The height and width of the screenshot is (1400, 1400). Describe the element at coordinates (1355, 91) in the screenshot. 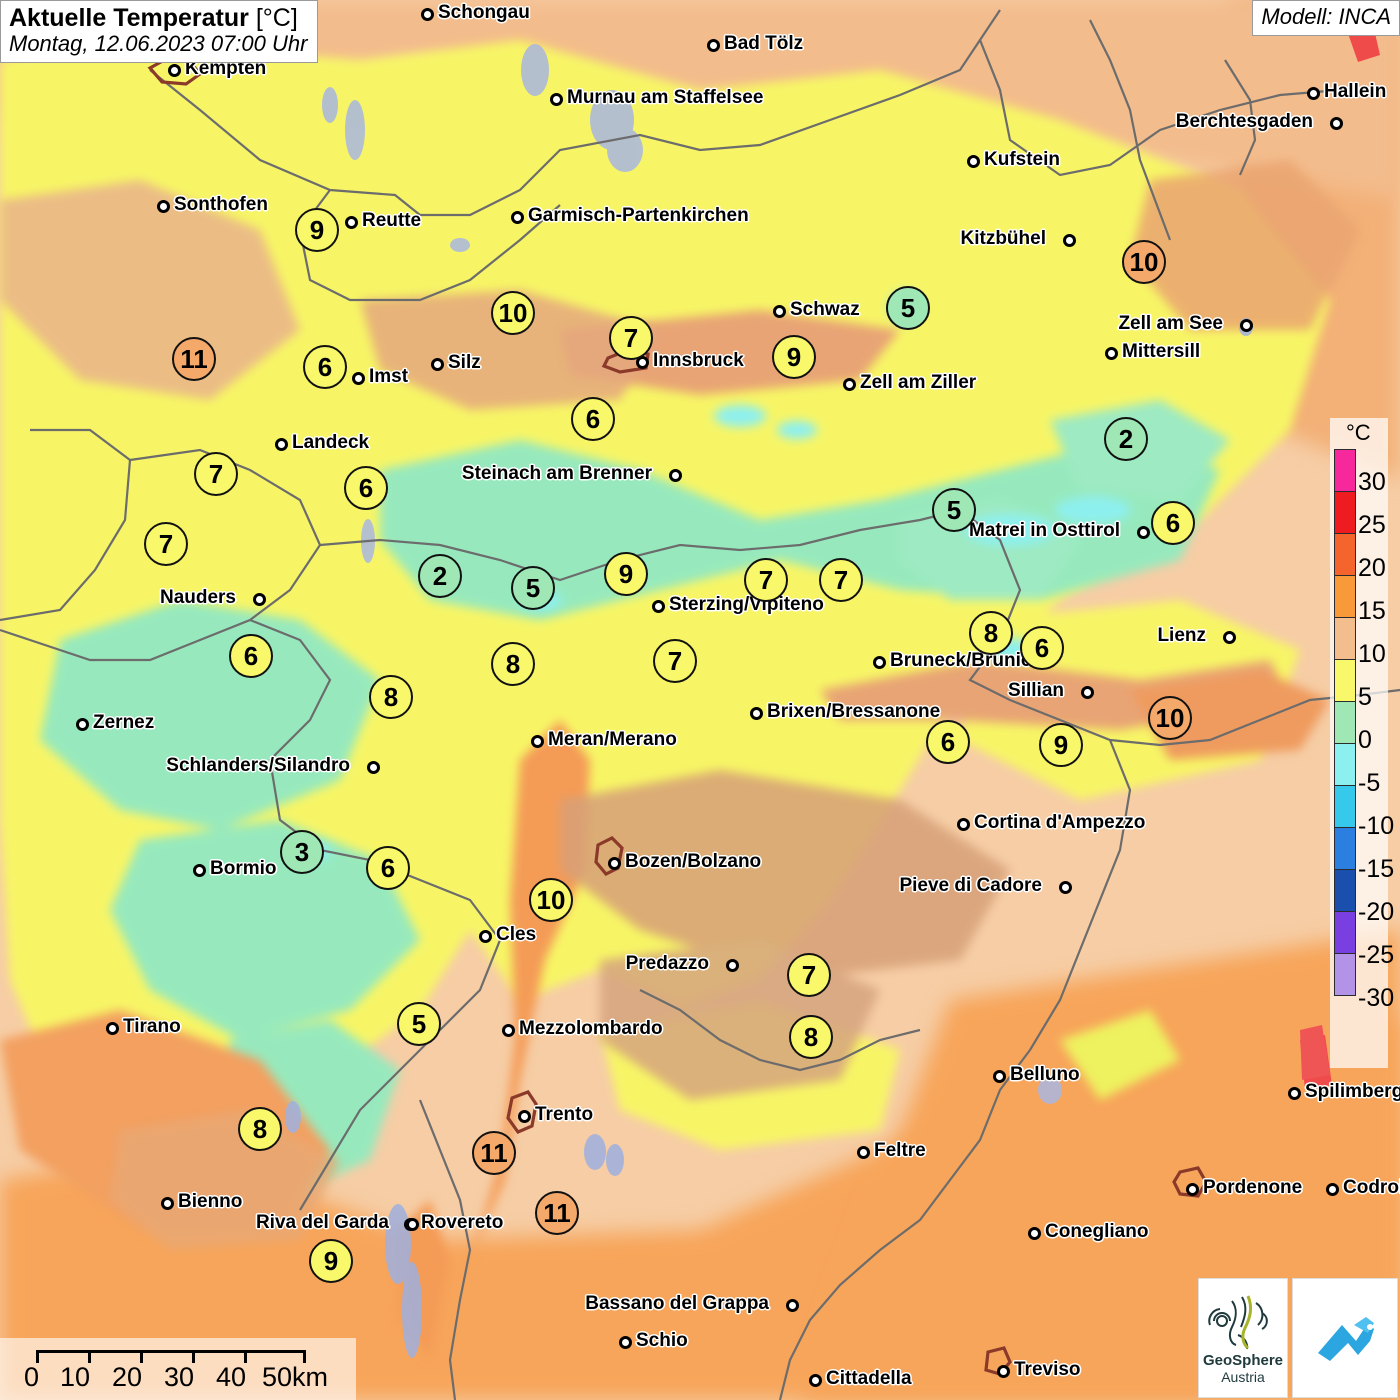

I see `city-label: Hallein` at that location.